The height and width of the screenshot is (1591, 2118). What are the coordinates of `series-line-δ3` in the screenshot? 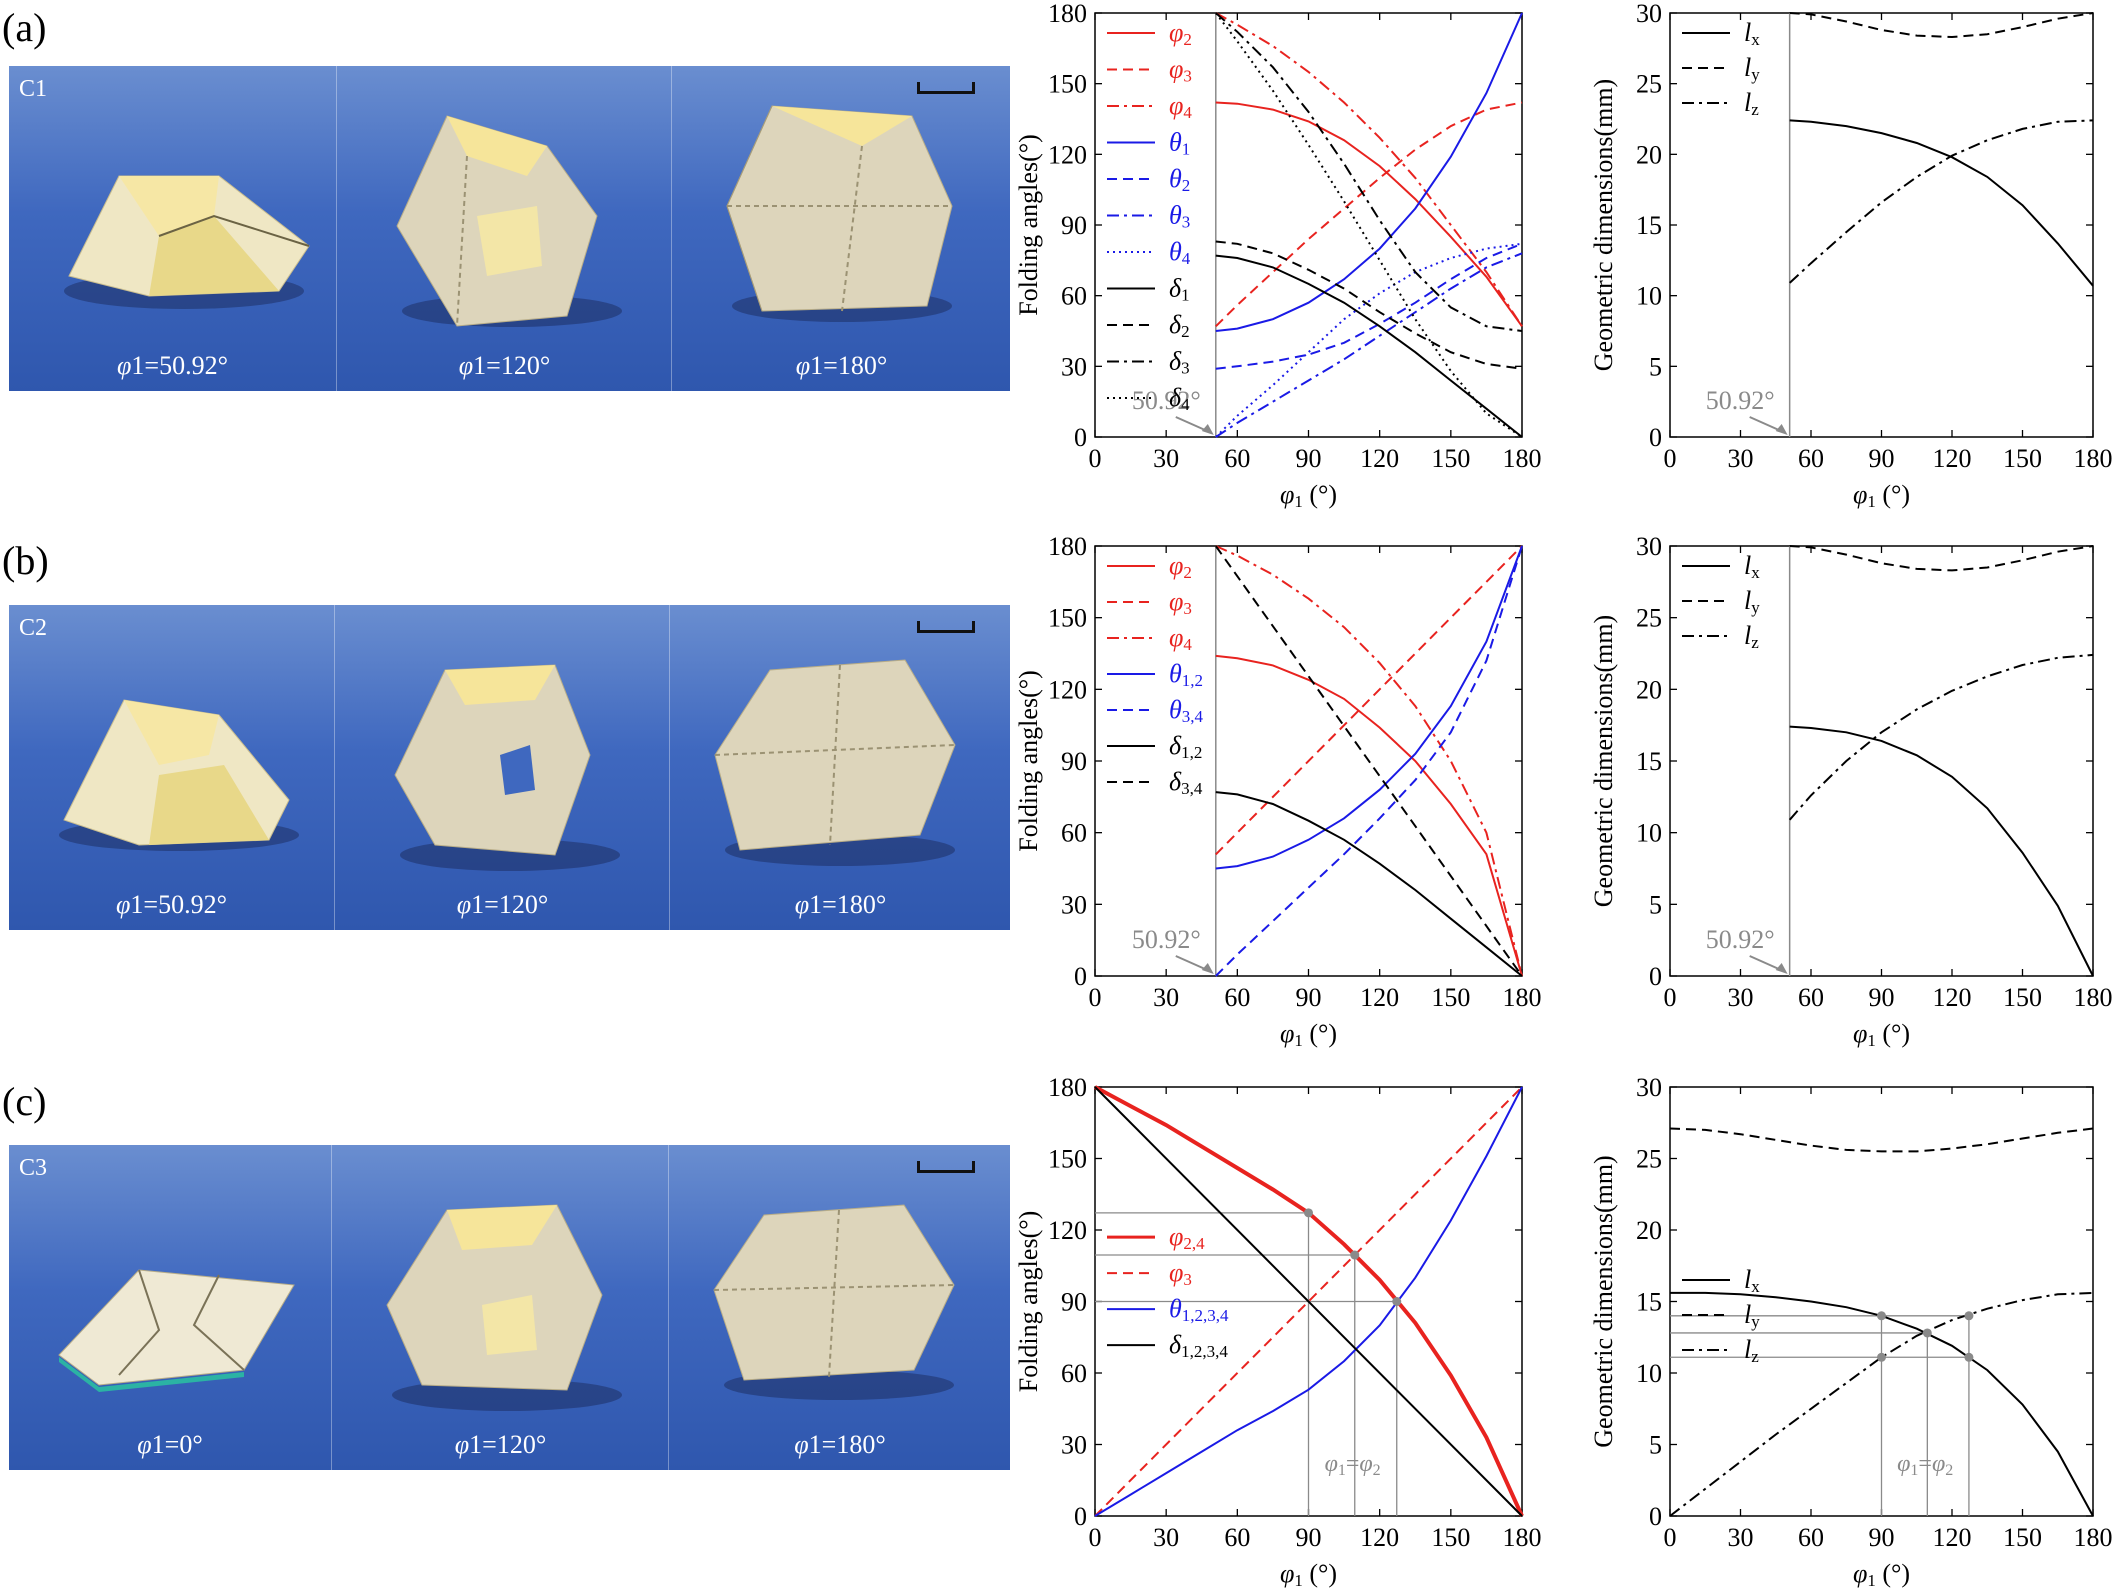 It's located at (1369, 172).